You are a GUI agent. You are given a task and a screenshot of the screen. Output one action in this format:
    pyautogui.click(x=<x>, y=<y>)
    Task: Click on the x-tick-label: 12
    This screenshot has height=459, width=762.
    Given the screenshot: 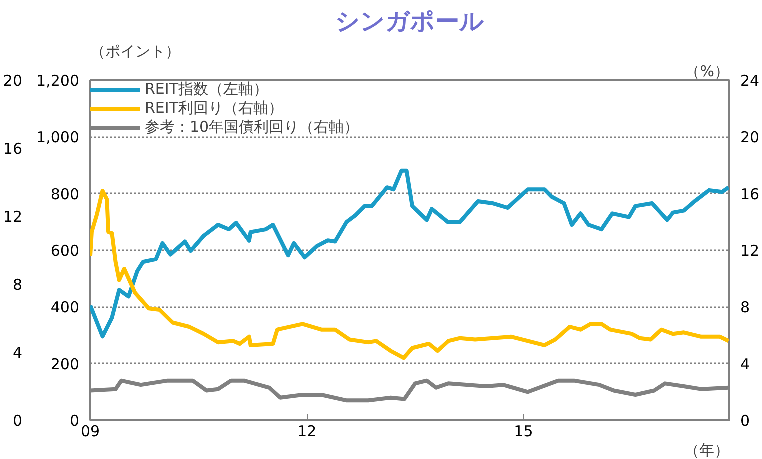 What is the action you would take?
    pyautogui.click(x=307, y=431)
    